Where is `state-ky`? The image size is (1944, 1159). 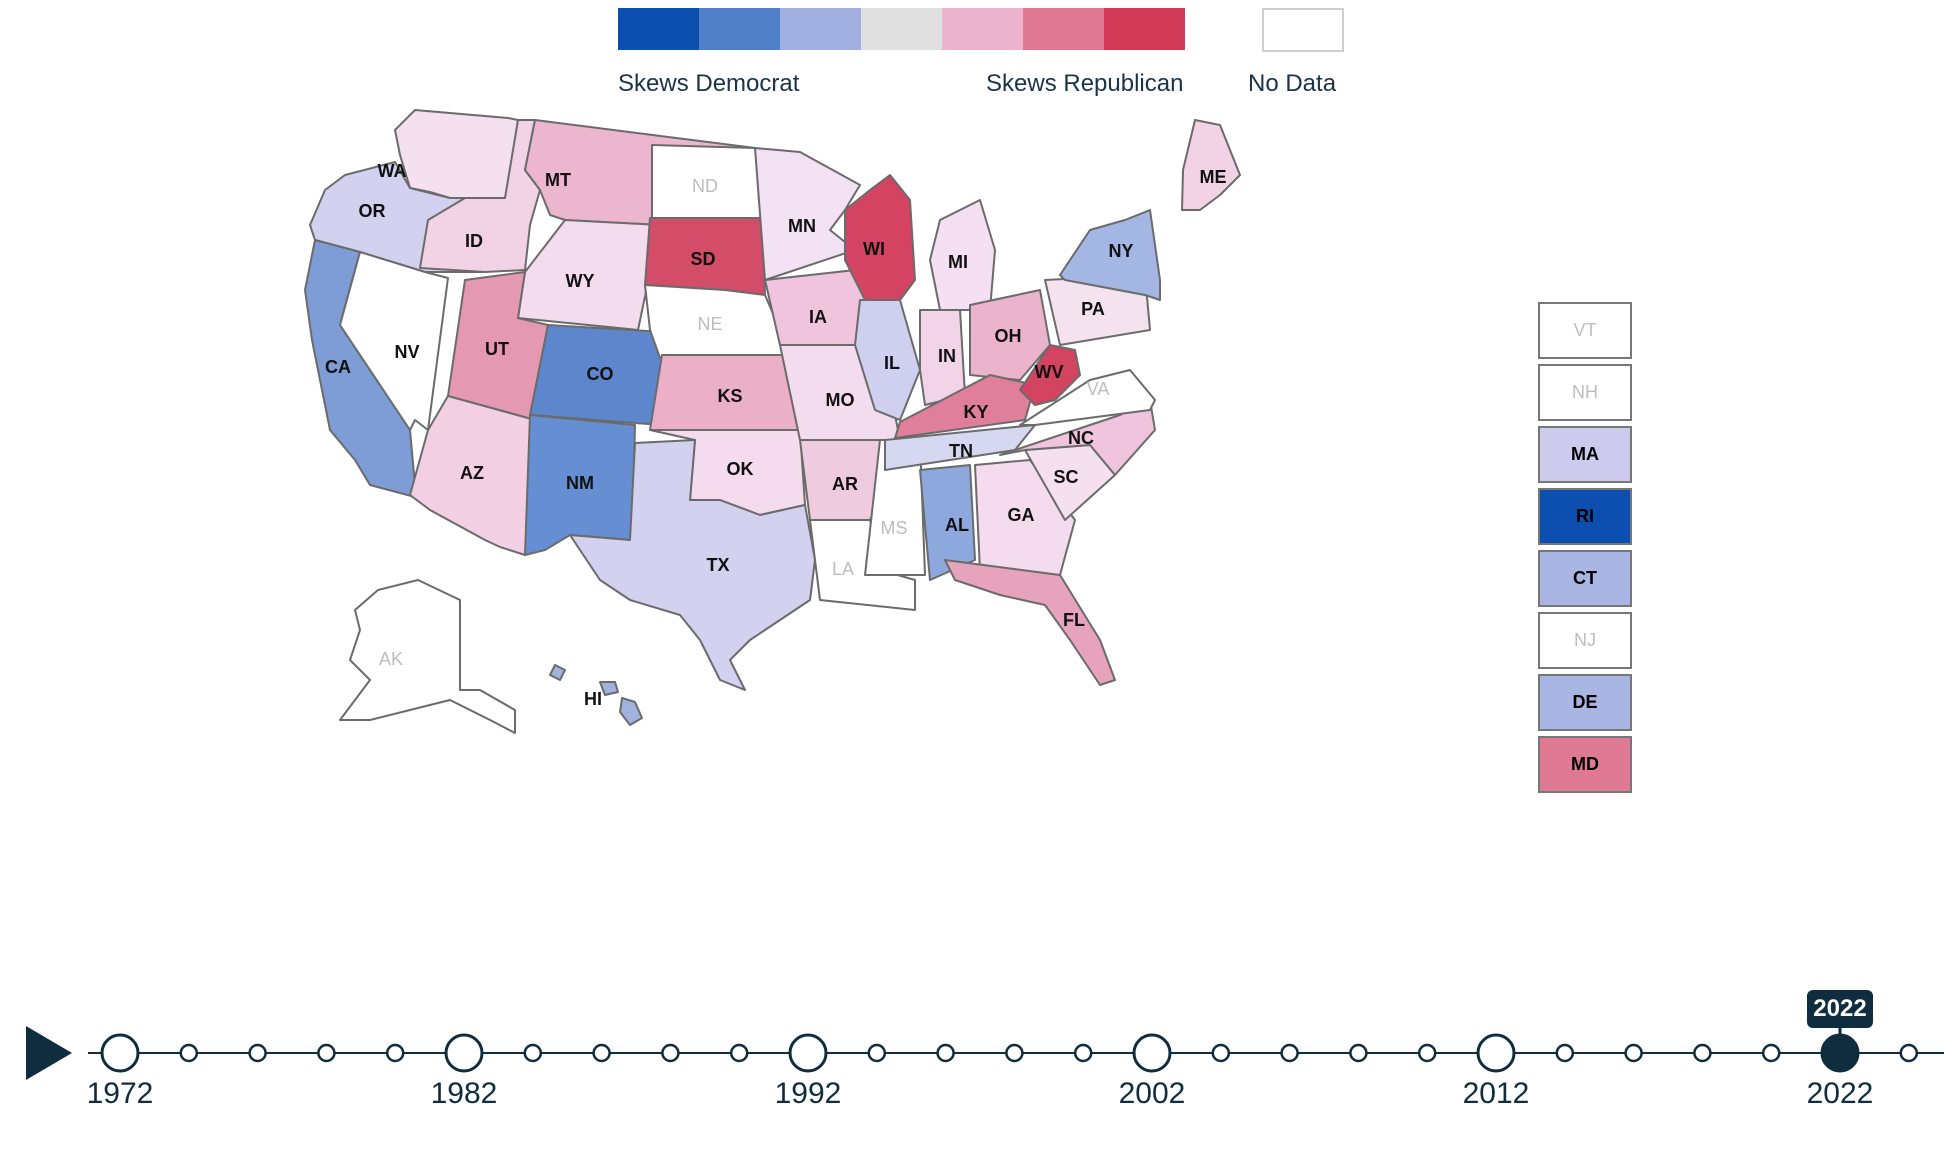
state-ky is located at coordinates (965, 406).